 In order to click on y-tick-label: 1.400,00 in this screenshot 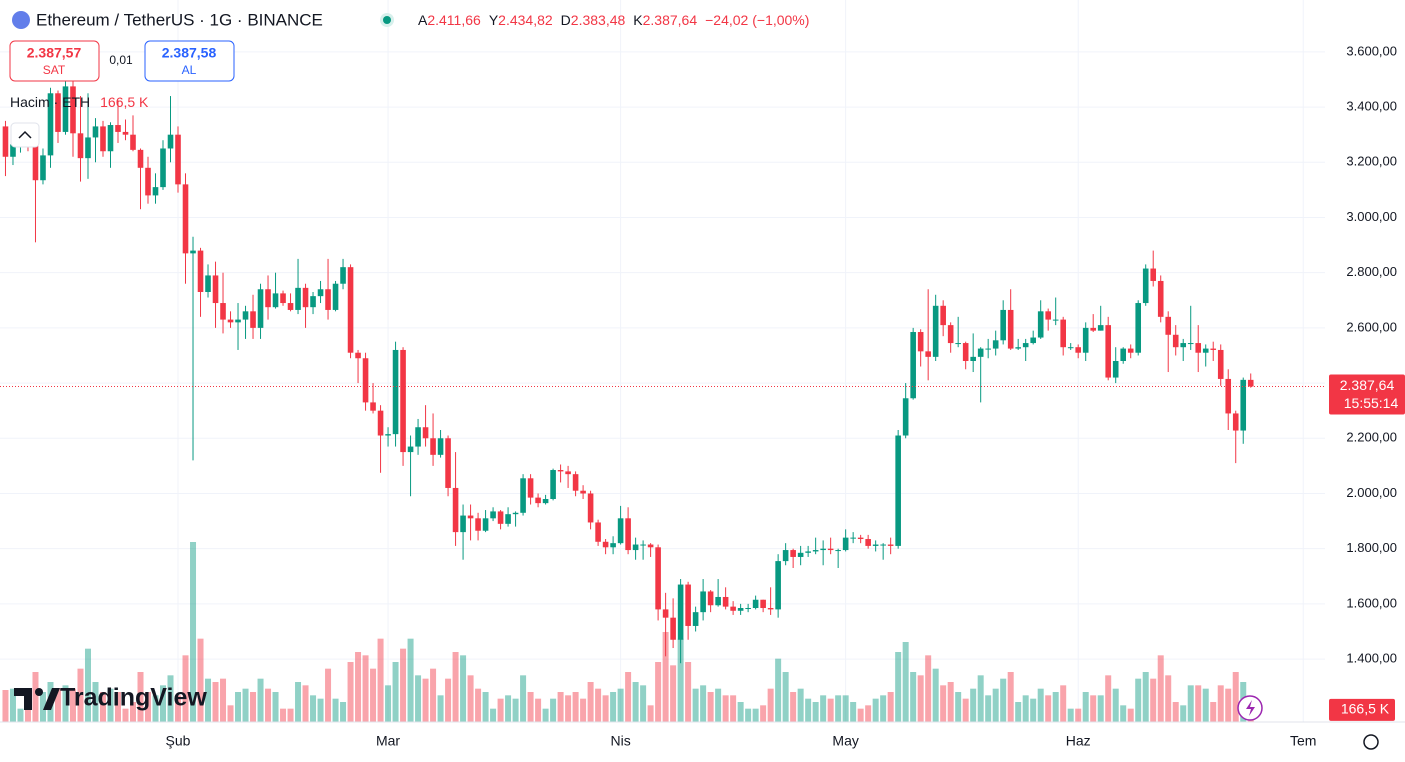, I will do `click(1371, 658)`.